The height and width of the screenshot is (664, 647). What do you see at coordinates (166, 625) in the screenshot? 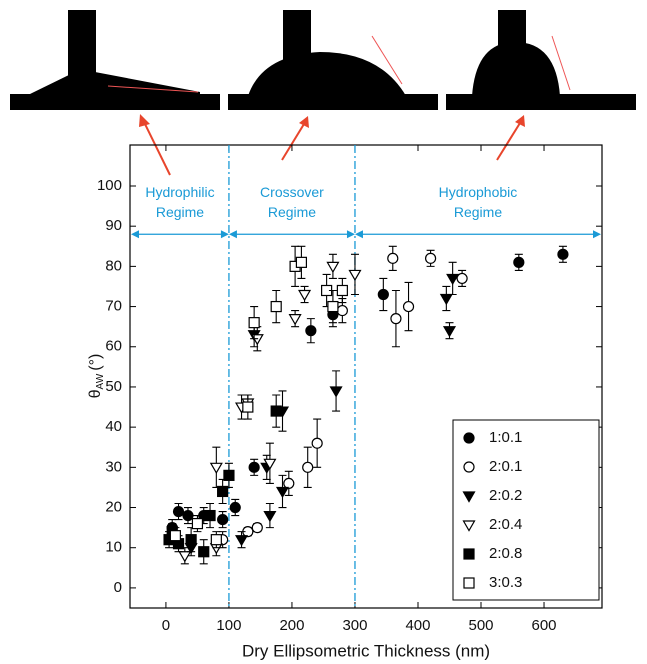
I see `x-tick-label: 0` at bounding box center [166, 625].